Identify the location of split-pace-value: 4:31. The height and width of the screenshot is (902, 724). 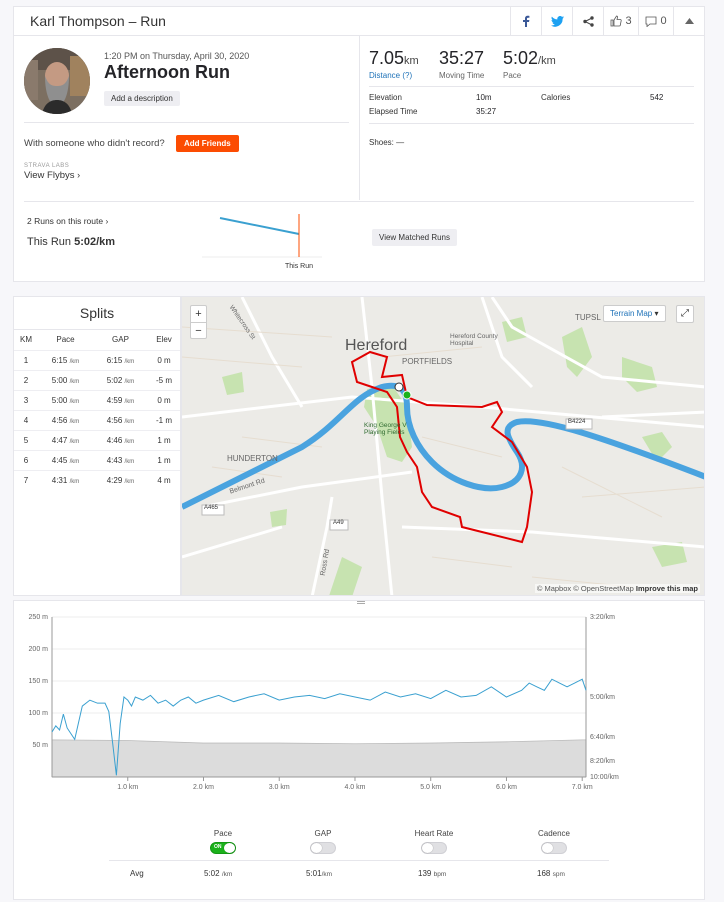
(59, 480).